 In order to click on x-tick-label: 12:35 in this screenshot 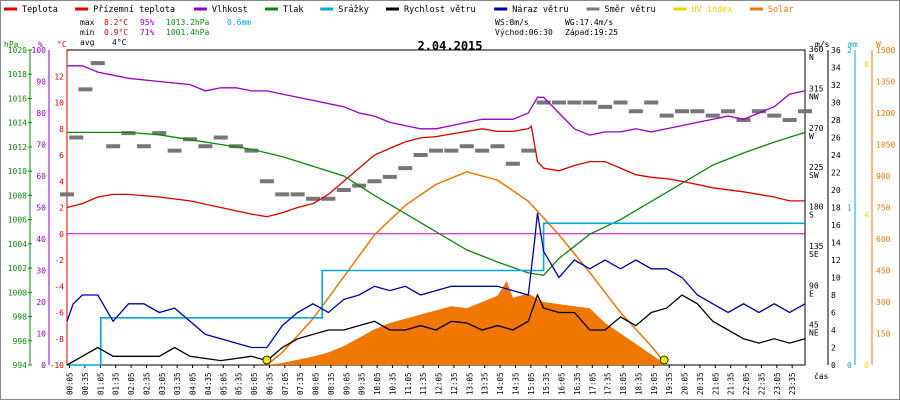, I will do `click(454, 383)`.